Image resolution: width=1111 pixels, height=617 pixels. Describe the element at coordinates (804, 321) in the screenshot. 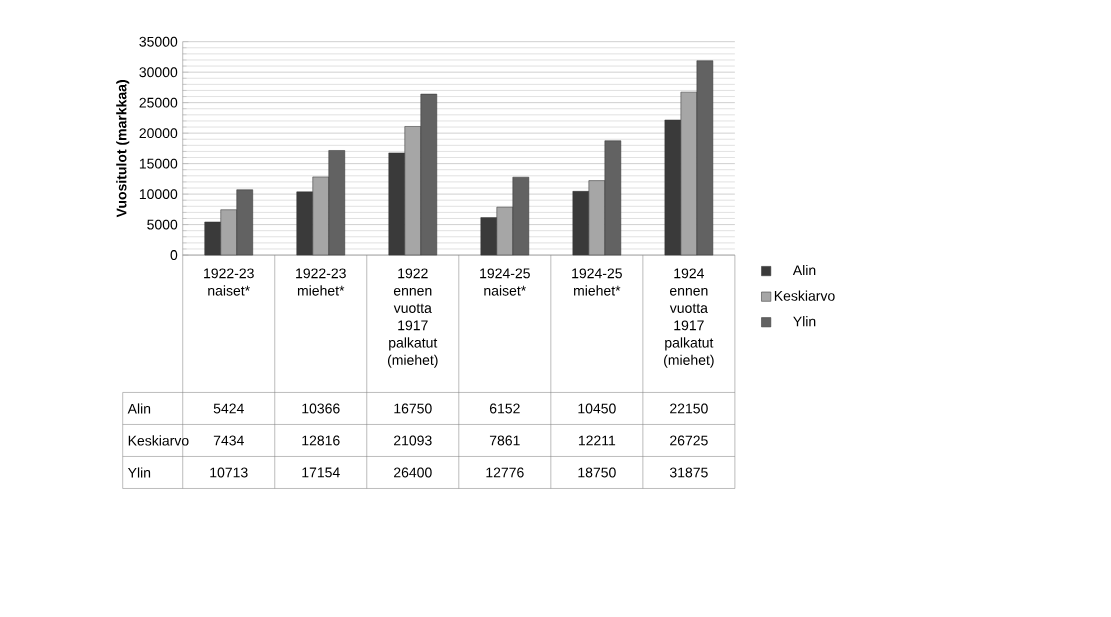

I see `legend-label: Ylin` at that location.